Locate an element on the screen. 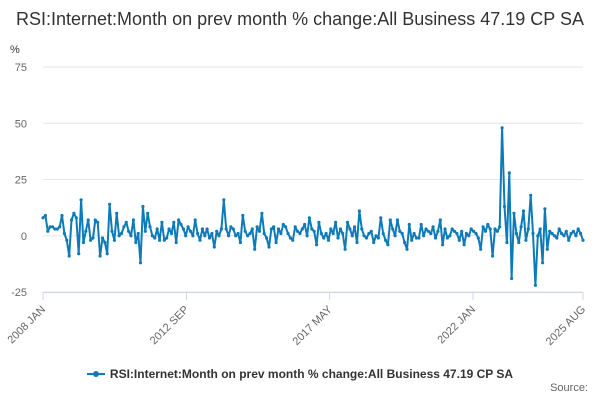 The width and height of the screenshot is (600, 400). x-tick-label: 2025 AUG is located at coordinates (566, 326).